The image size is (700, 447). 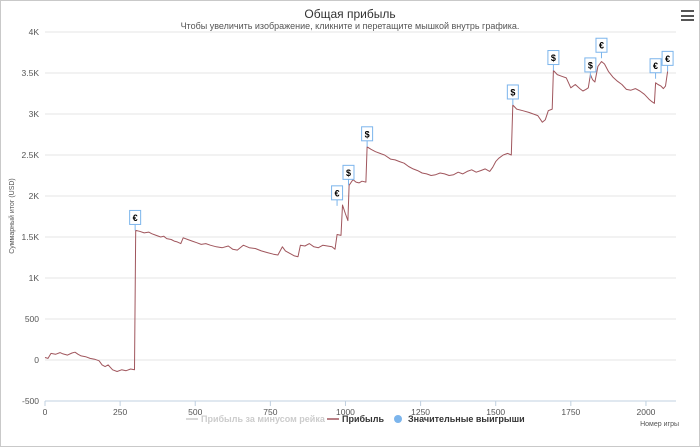 I want to click on x-tick-label: 0, so click(x=45, y=412).